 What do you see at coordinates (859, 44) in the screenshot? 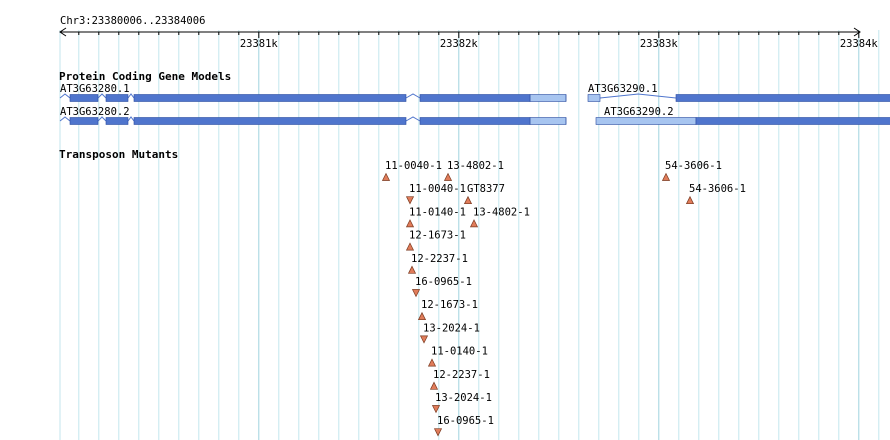
I see `ruler-tick-label: 23384k` at bounding box center [859, 44].